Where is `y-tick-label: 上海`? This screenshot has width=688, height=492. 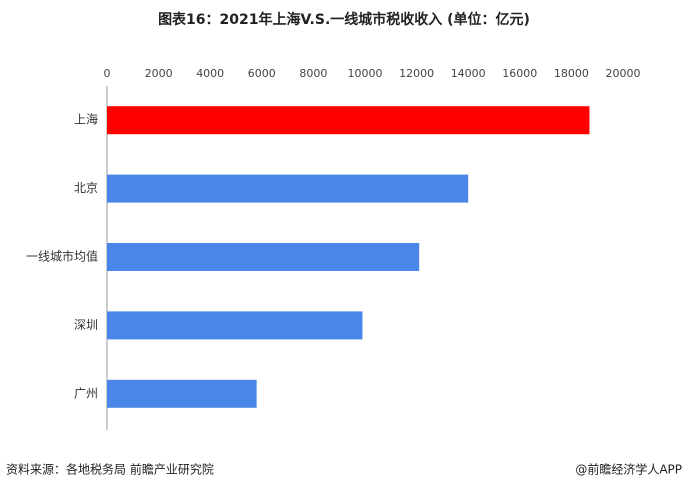 y-tick-label: 上海 is located at coordinates (86, 119).